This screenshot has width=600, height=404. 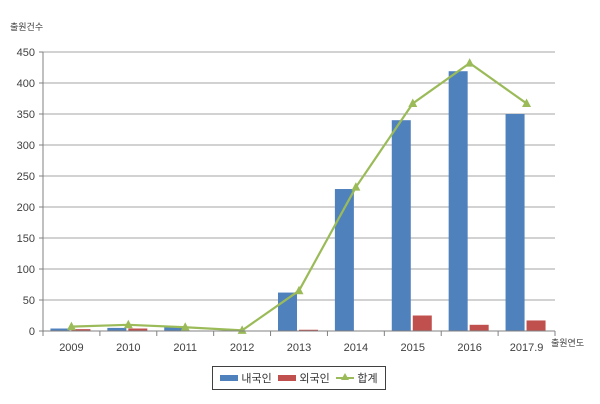 I want to click on x-tick-label: 2011, so click(x=185, y=348).